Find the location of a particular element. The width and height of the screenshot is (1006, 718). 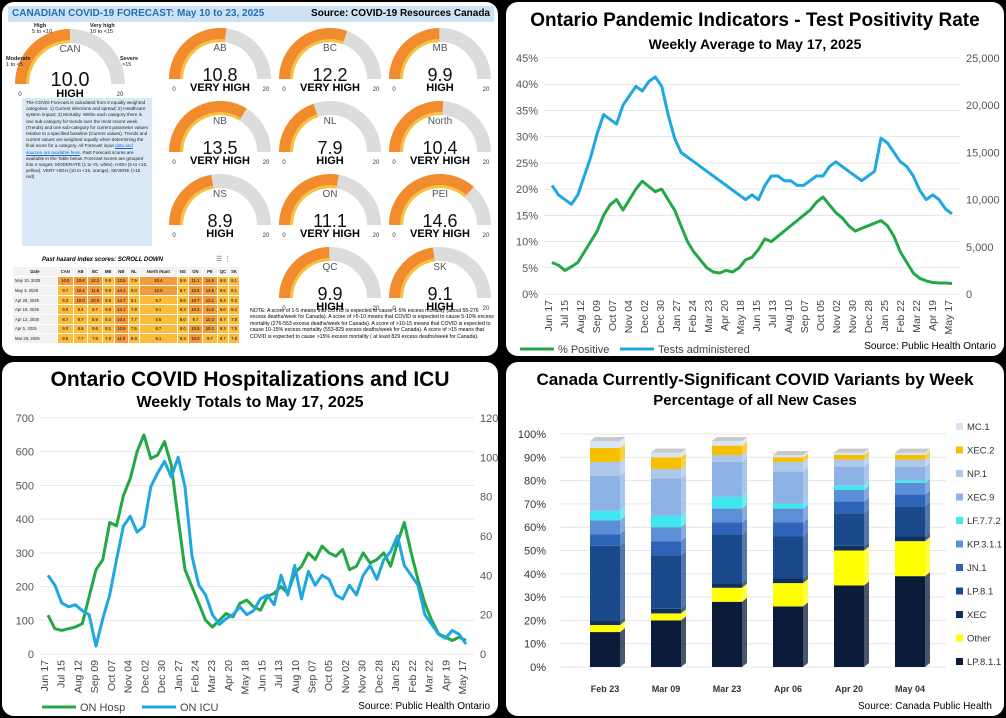

x-tick-label: Feb 24 is located at coordinates (195, 676).